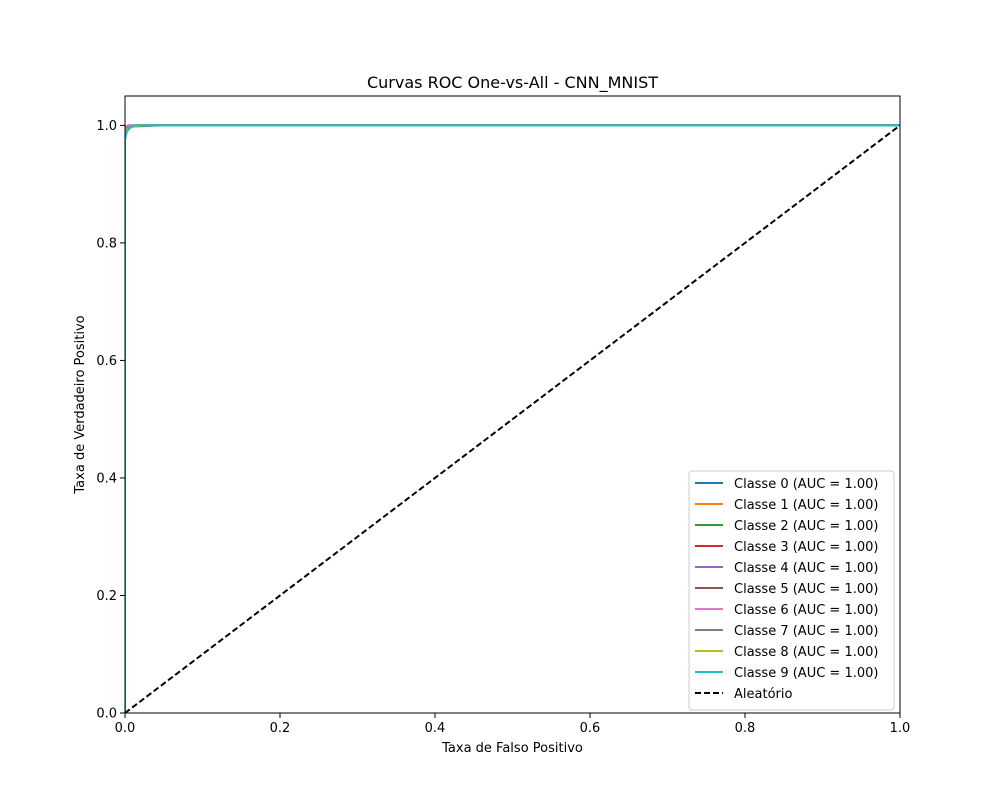  What do you see at coordinates (106, 596) in the screenshot?
I see `y-tick-label: 0.2` at bounding box center [106, 596].